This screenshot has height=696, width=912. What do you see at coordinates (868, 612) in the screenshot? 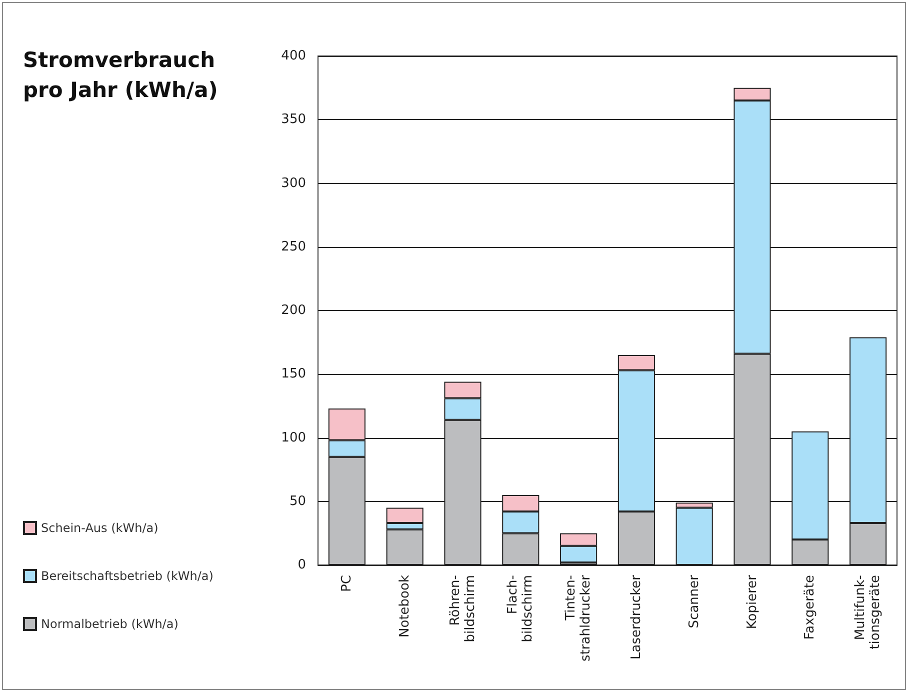
I see `x-tick-label: Multifunk- tionsgeräte` at bounding box center [868, 612].